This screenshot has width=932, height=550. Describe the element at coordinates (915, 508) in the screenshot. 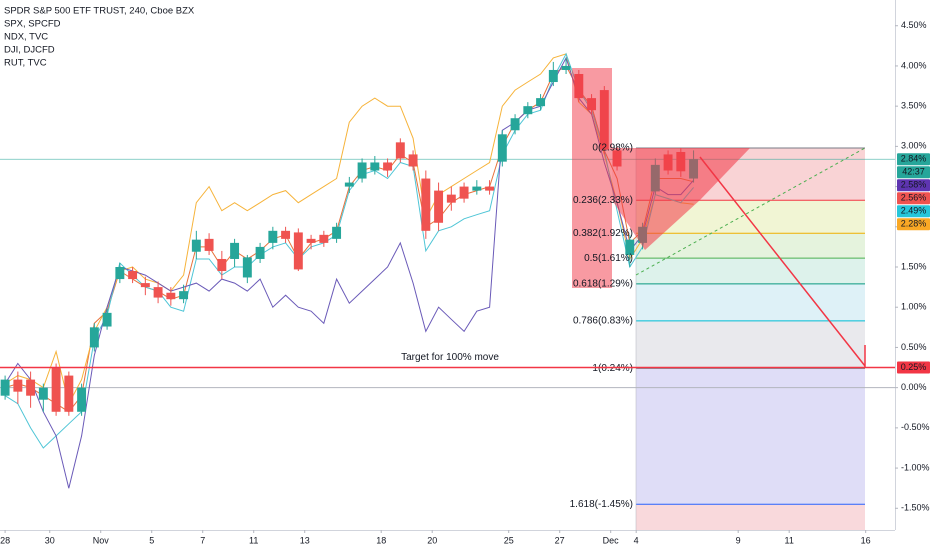

I see `y-tick-label: -1.50%` at that location.